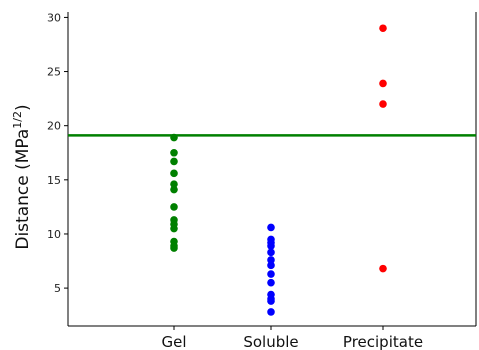 This screenshot has width=479, height=350. Describe the element at coordinates (383, 341) in the screenshot. I see `x-tick-label-precipitate: Precipitate` at that location.